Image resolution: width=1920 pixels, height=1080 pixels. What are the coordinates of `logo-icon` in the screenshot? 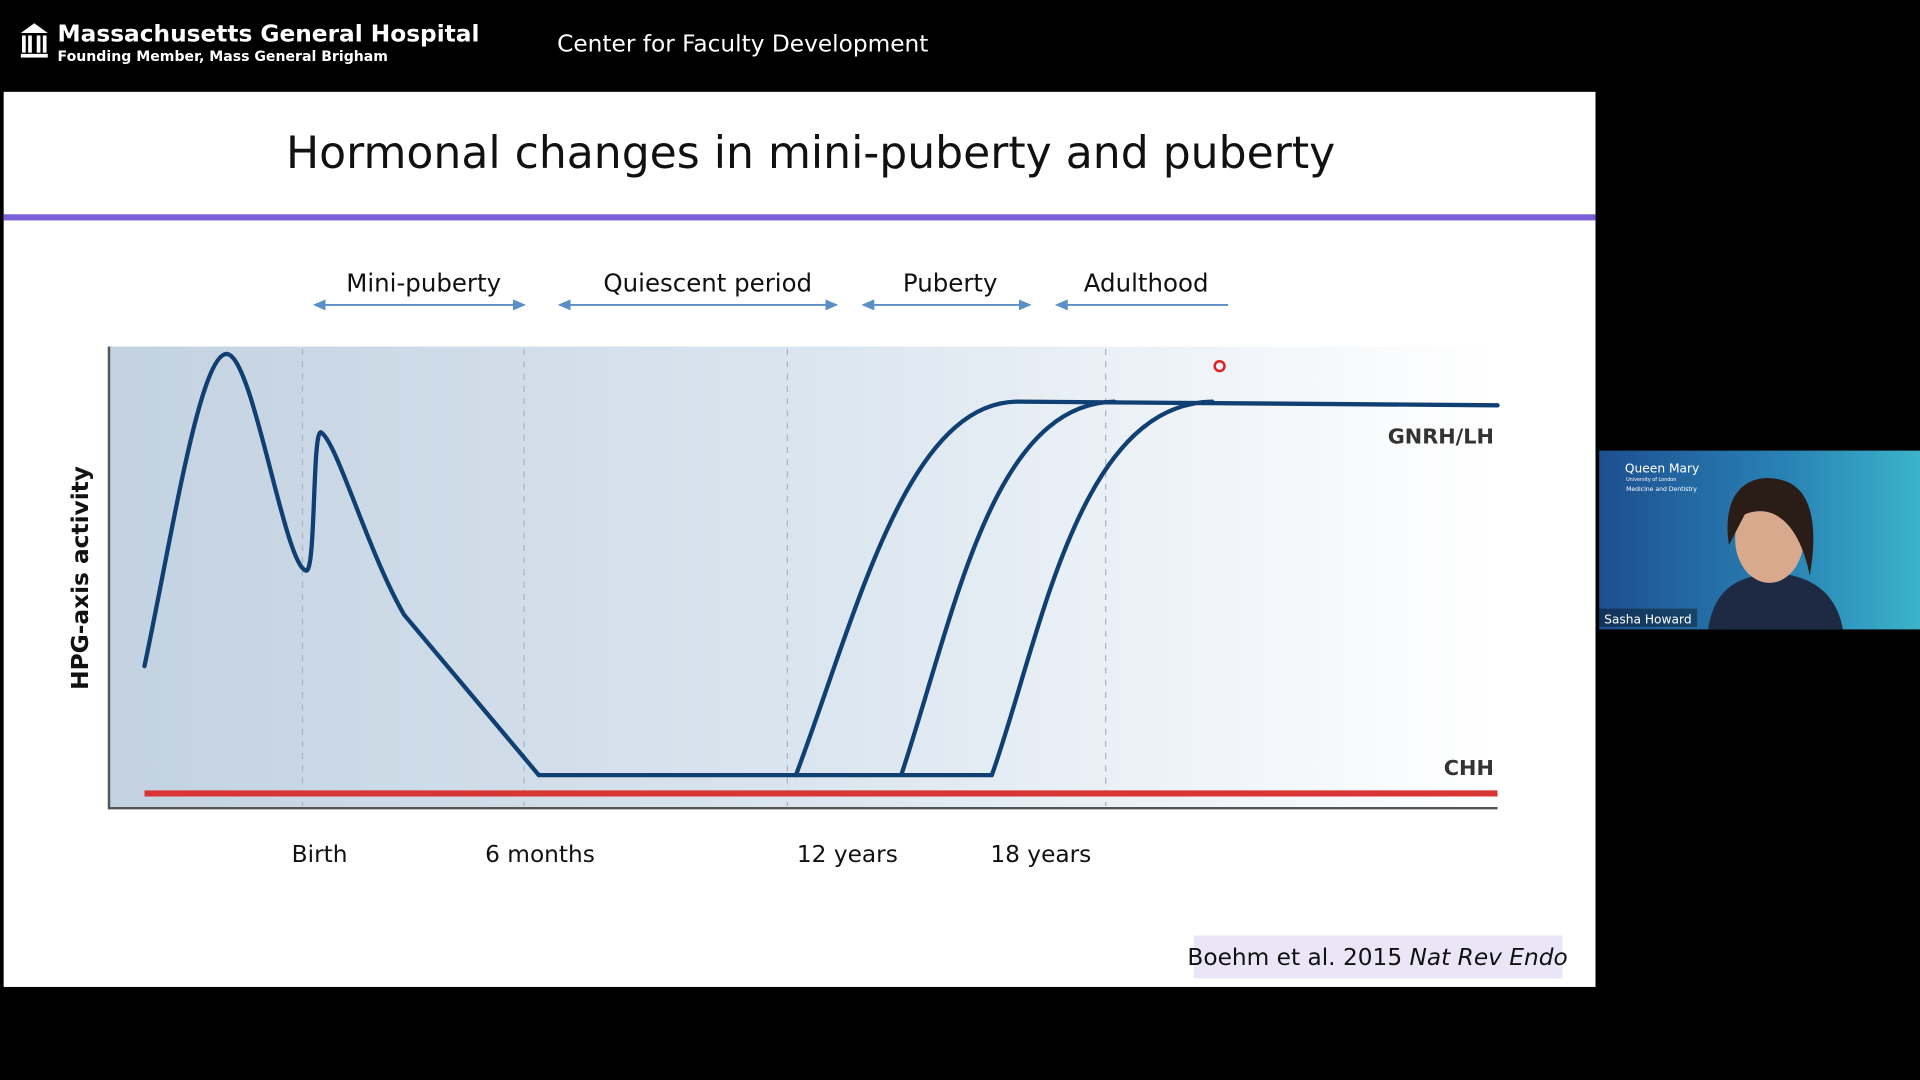 It's located at (34, 40).